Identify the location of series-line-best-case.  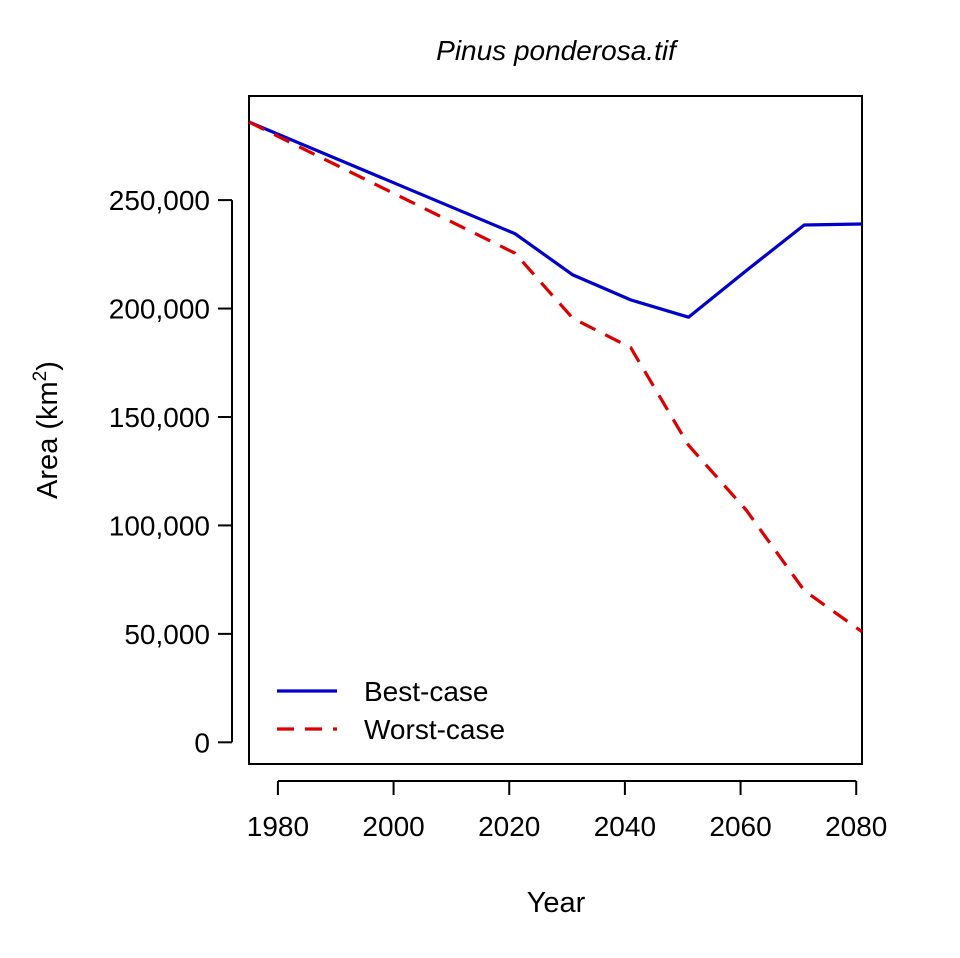
(555, 219).